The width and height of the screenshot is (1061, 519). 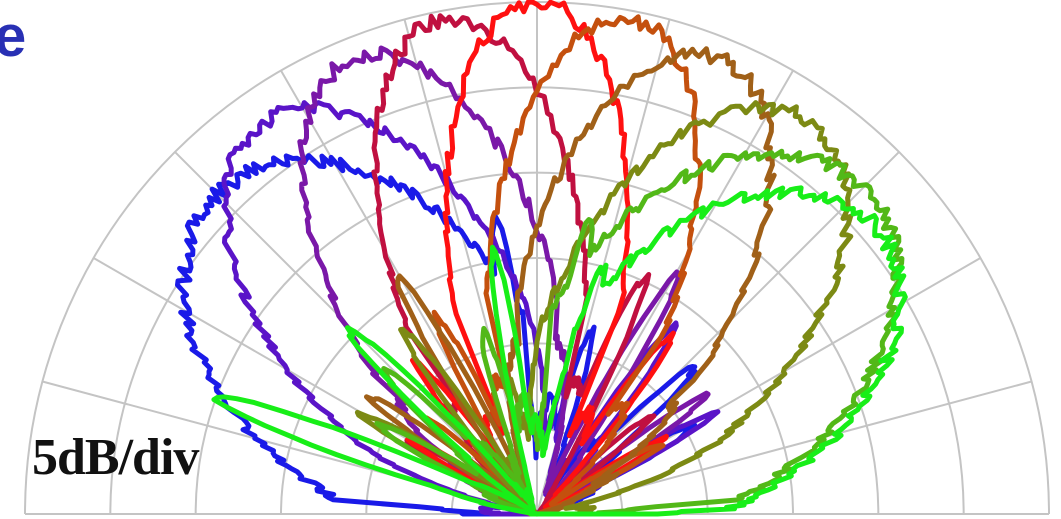 What do you see at coordinates (115, 457) in the screenshot?
I see `scale-annotation: 5dB/div` at bounding box center [115, 457].